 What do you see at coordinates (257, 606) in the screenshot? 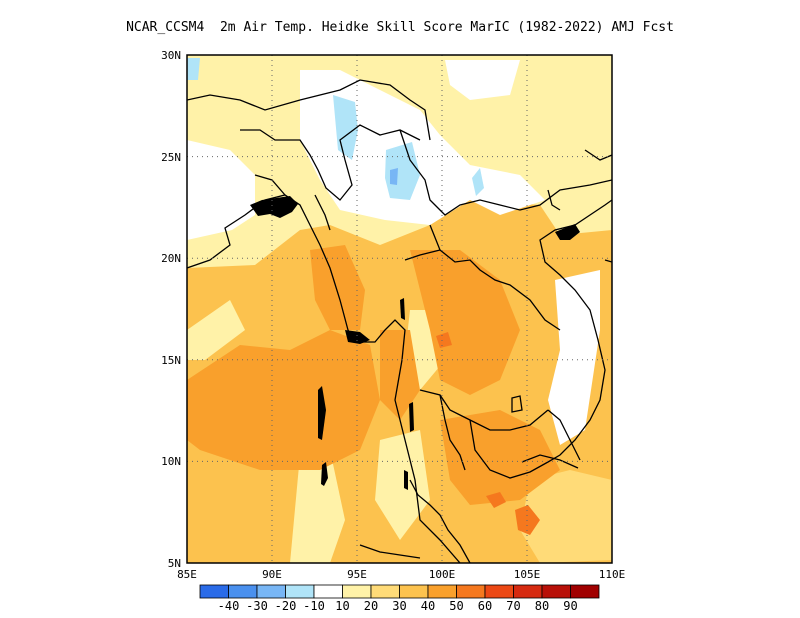
I see `colorbar-label: -30` at bounding box center [257, 606].